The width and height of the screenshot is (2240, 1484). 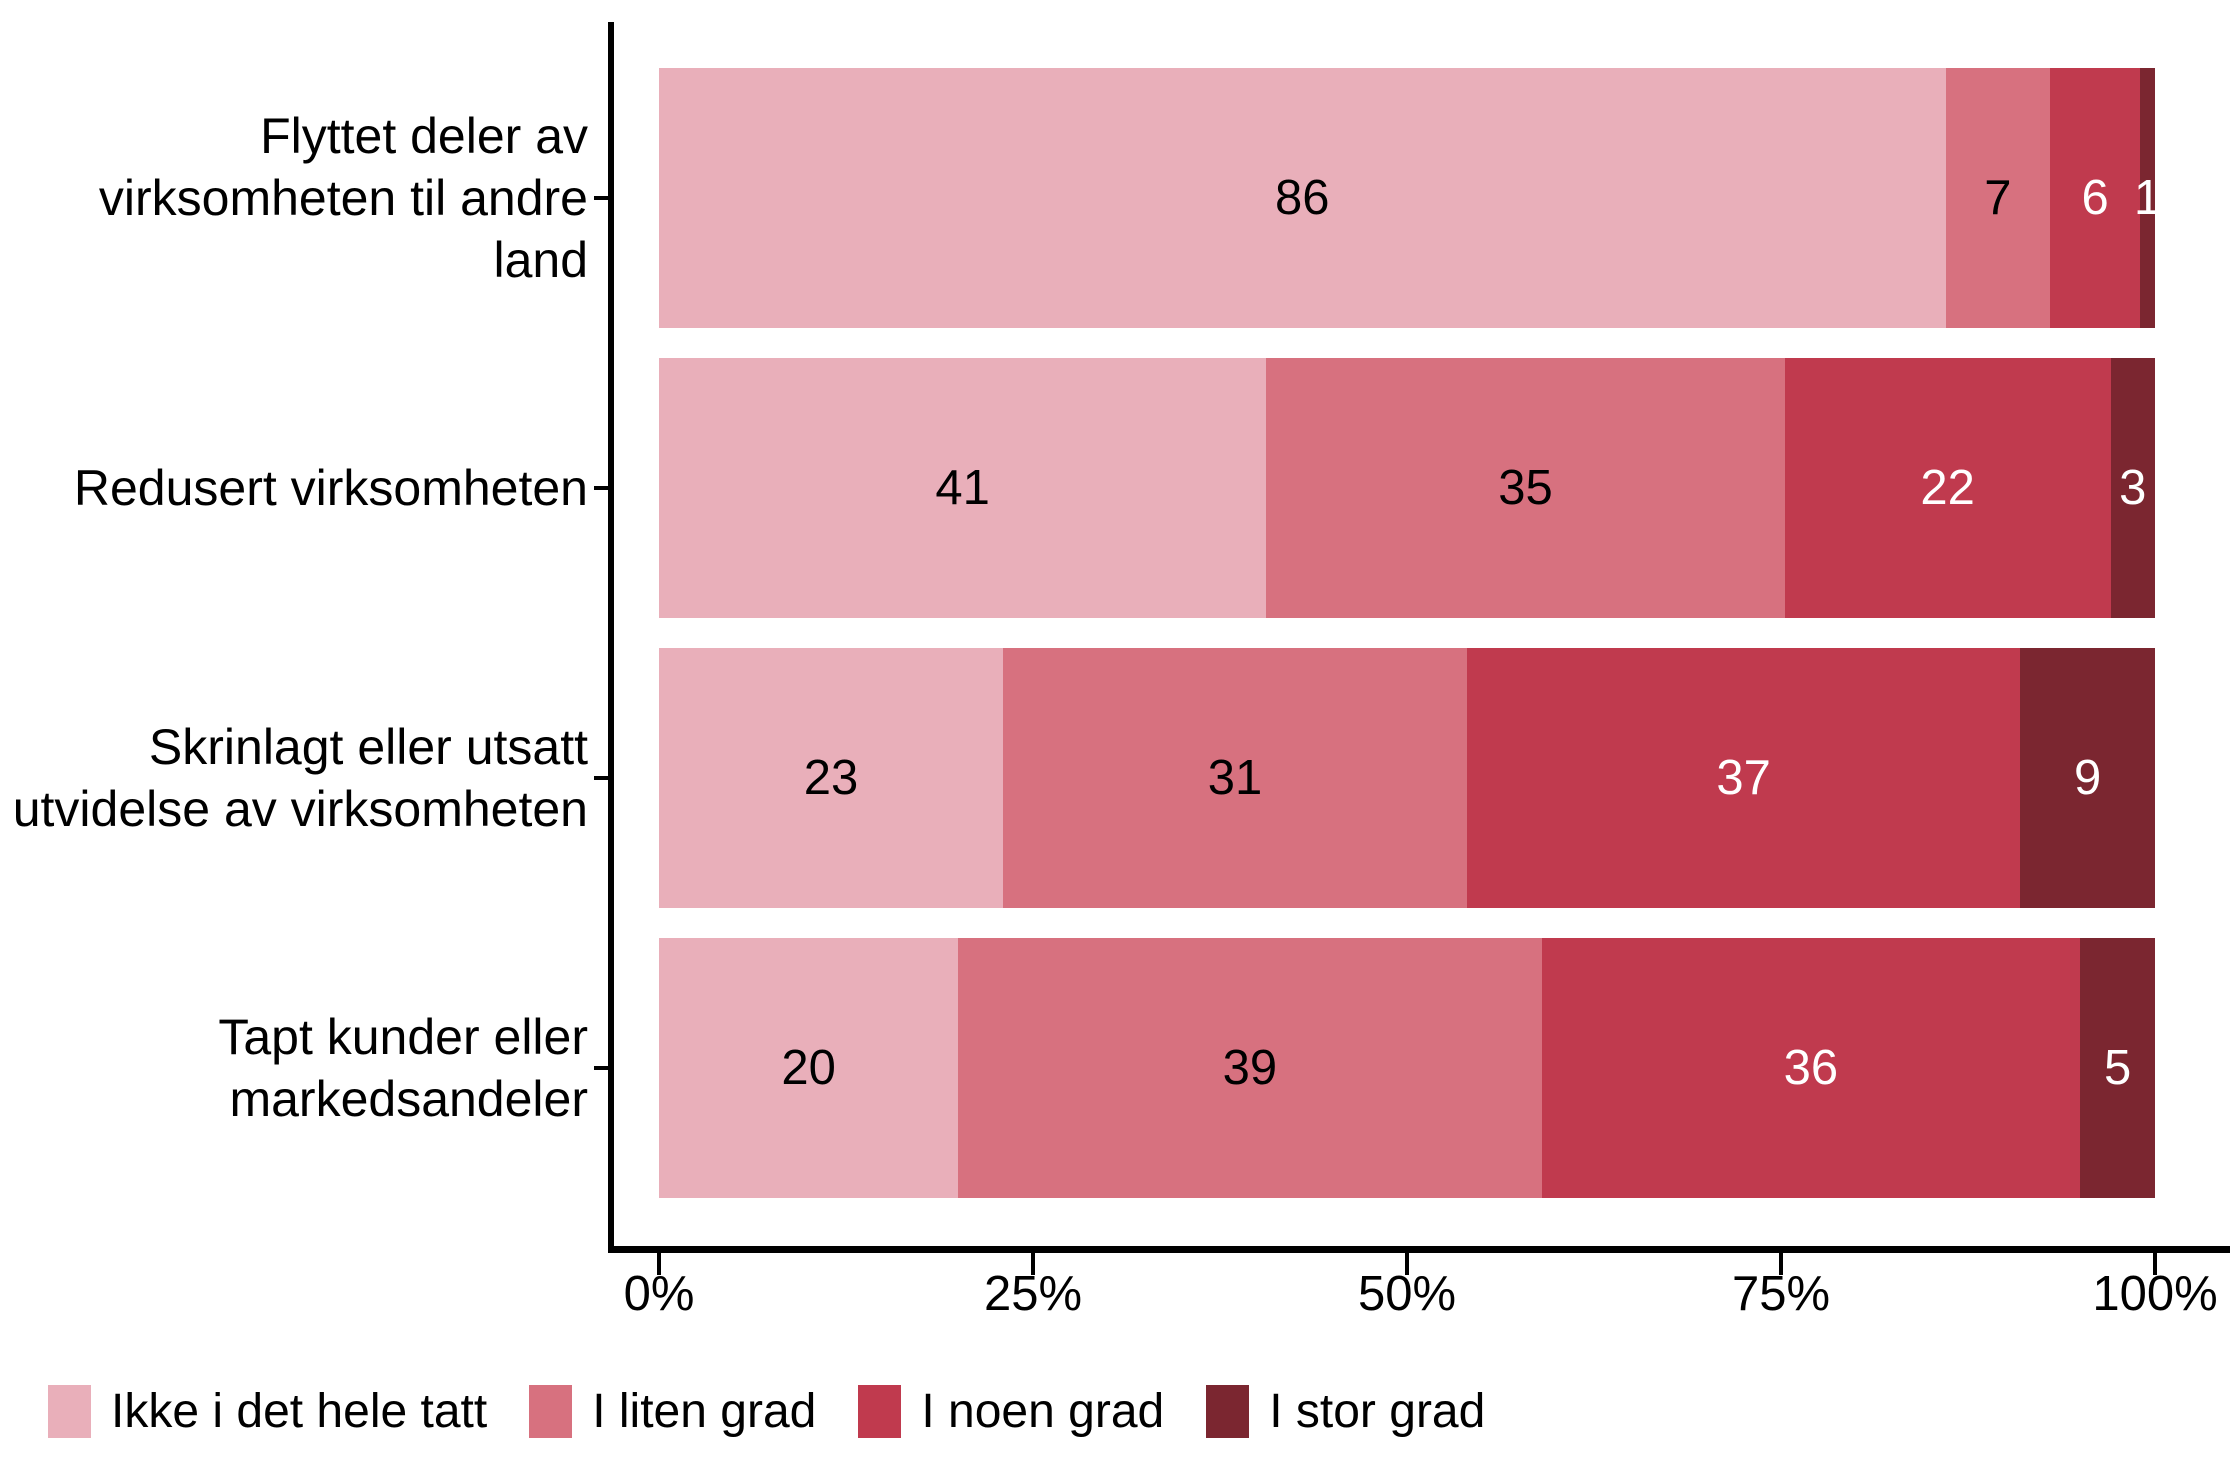 I want to click on category-label-line: virksomheten til andre, so click(x=343, y=198).